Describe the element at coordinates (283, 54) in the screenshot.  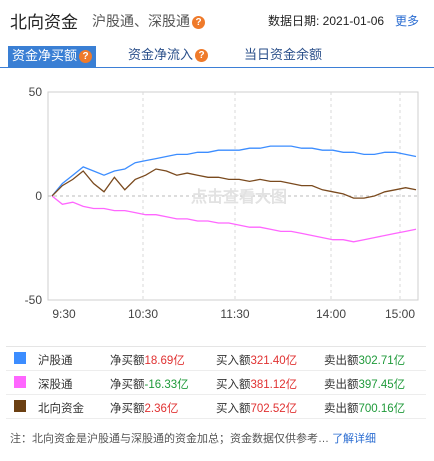
I see `tab-daily-balance-label: 当日资金余额` at that location.